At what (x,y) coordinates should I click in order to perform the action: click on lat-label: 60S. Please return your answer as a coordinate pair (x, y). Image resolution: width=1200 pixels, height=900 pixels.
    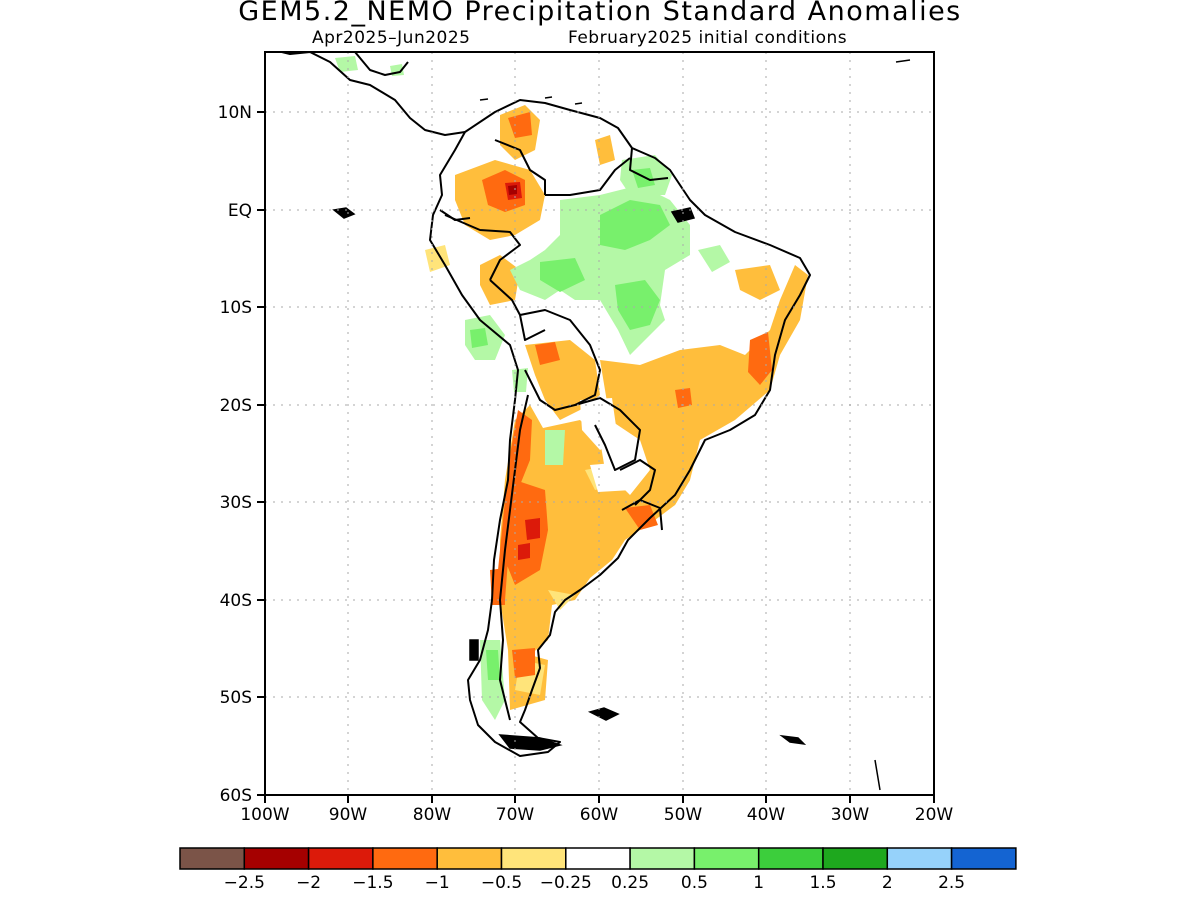
    Looking at the image, I should click on (236, 796).